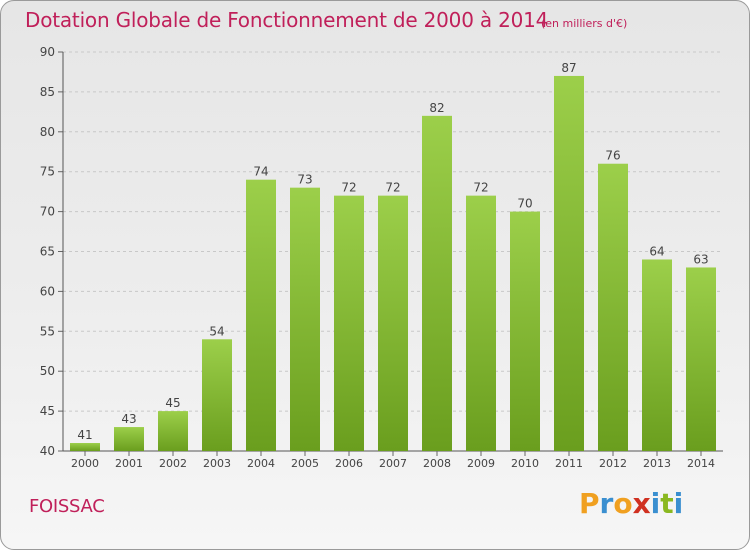 The image size is (750, 550). I want to click on data-label: 87, so click(568, 68).